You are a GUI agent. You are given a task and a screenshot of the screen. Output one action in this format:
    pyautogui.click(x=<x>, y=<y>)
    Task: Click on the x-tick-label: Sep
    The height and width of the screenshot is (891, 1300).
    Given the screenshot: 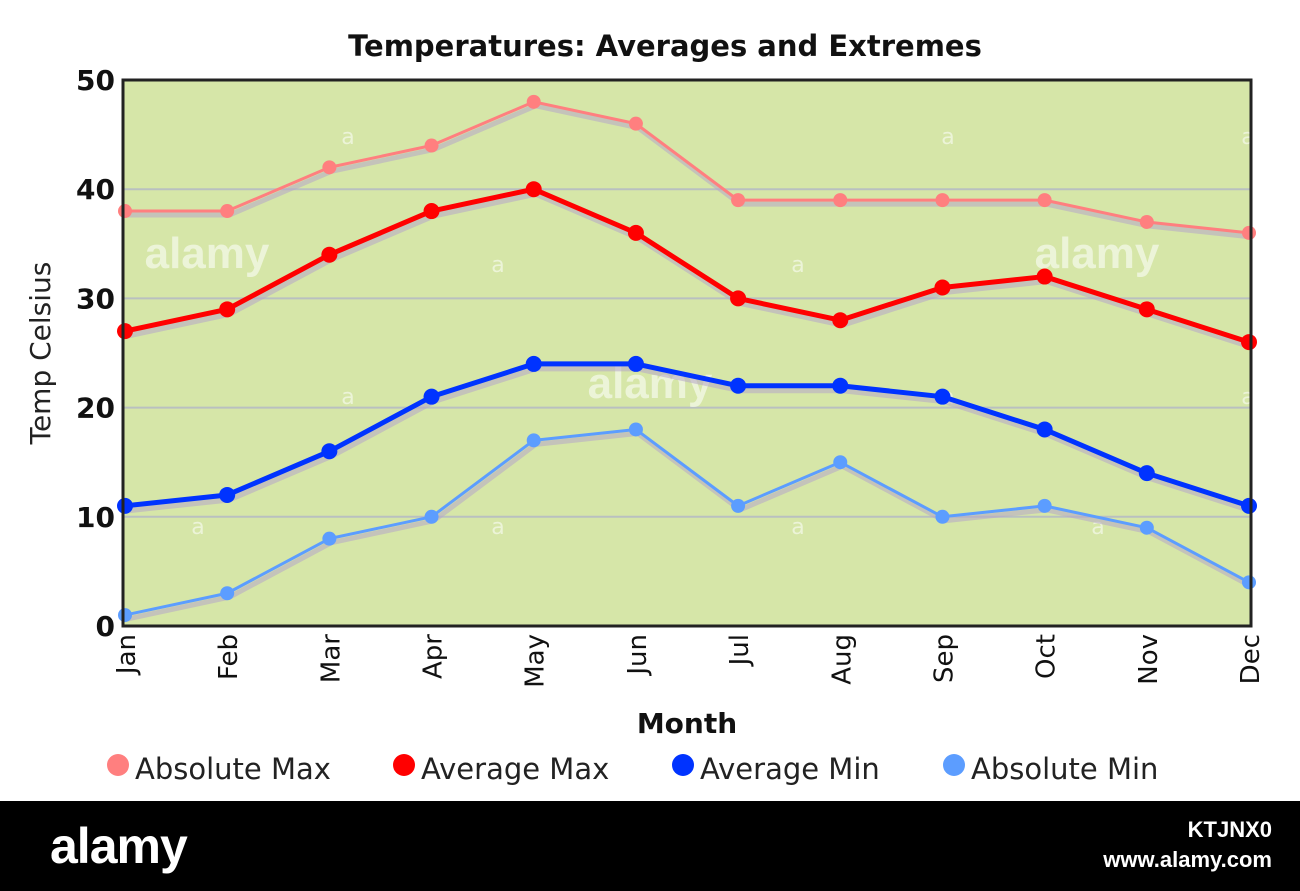 What is the action you would take?
    pyautogui.click(x=944, y=658)
    